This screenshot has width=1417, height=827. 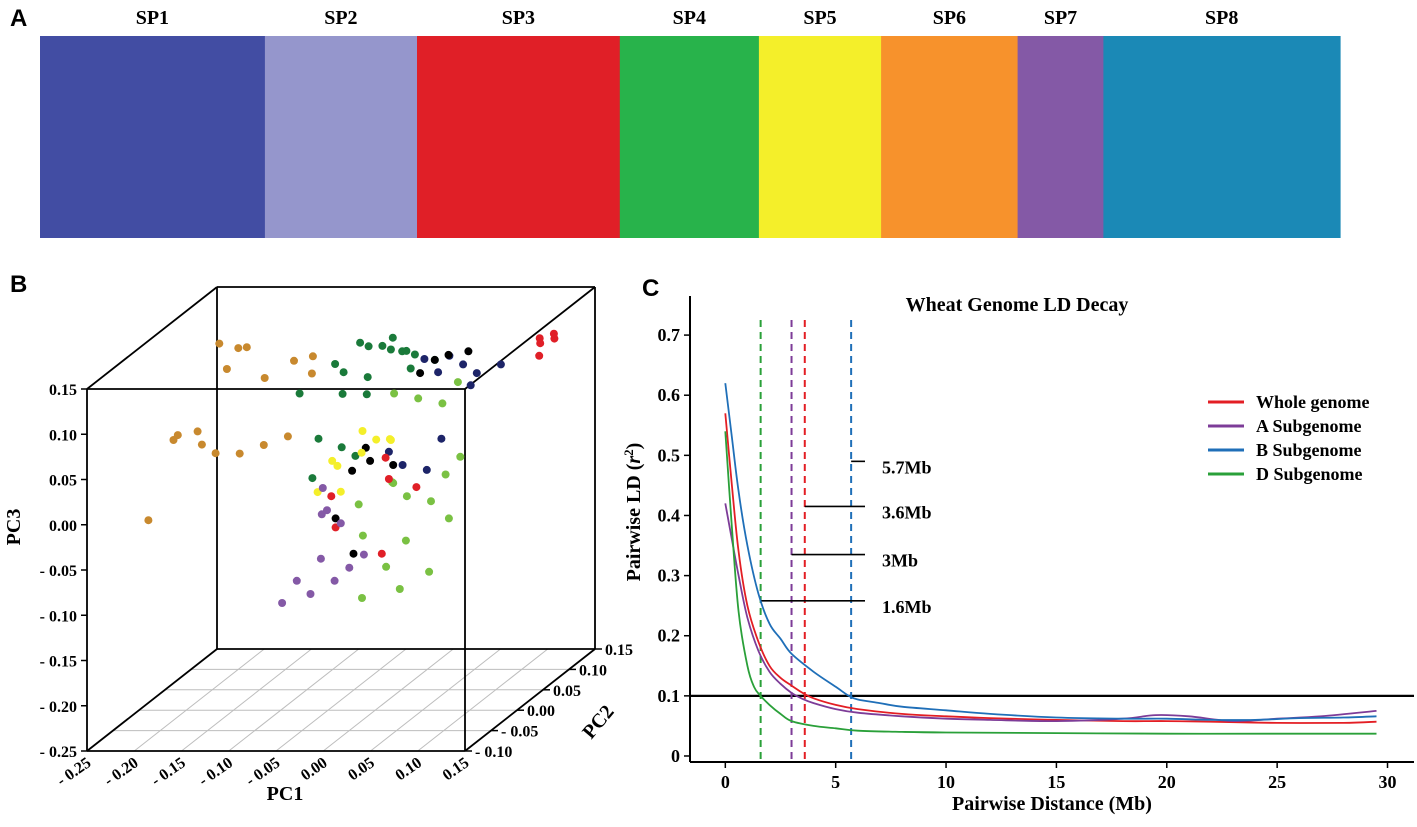 I want to click on structure-block-sp7, so click(x=1060, y=137).